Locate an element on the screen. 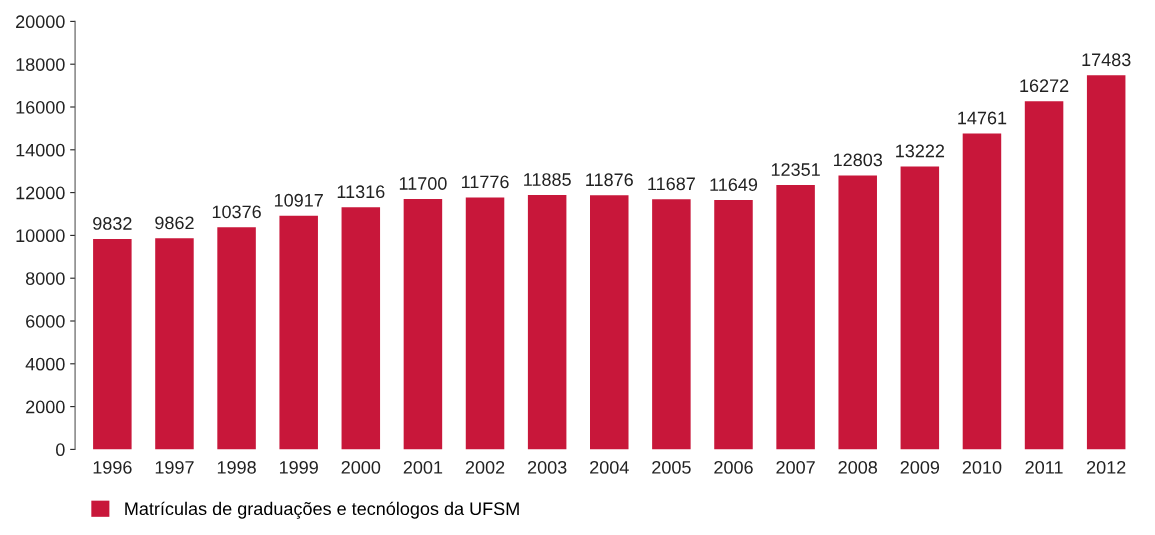 The height and width of the screenshot is (535, 1155). x-tick-label: 2000 is located at coordinates (361, 467).